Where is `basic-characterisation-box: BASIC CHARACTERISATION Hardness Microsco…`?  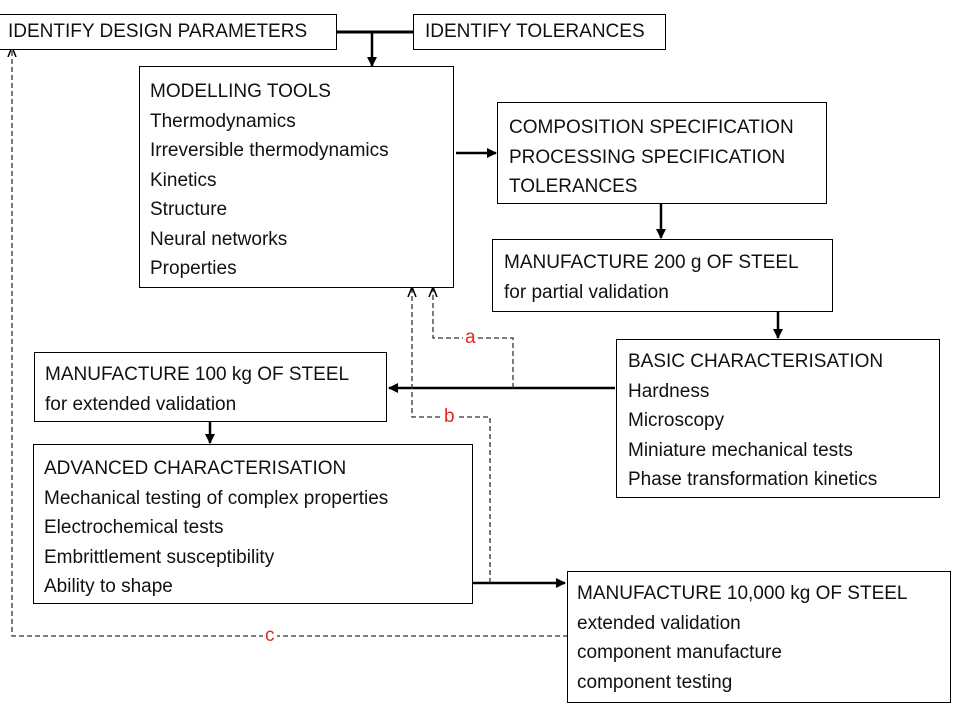 basic-characterisation-box: BASIC CHARACTERISATION Hardness Microsco… is located at coordinates (778, 418).